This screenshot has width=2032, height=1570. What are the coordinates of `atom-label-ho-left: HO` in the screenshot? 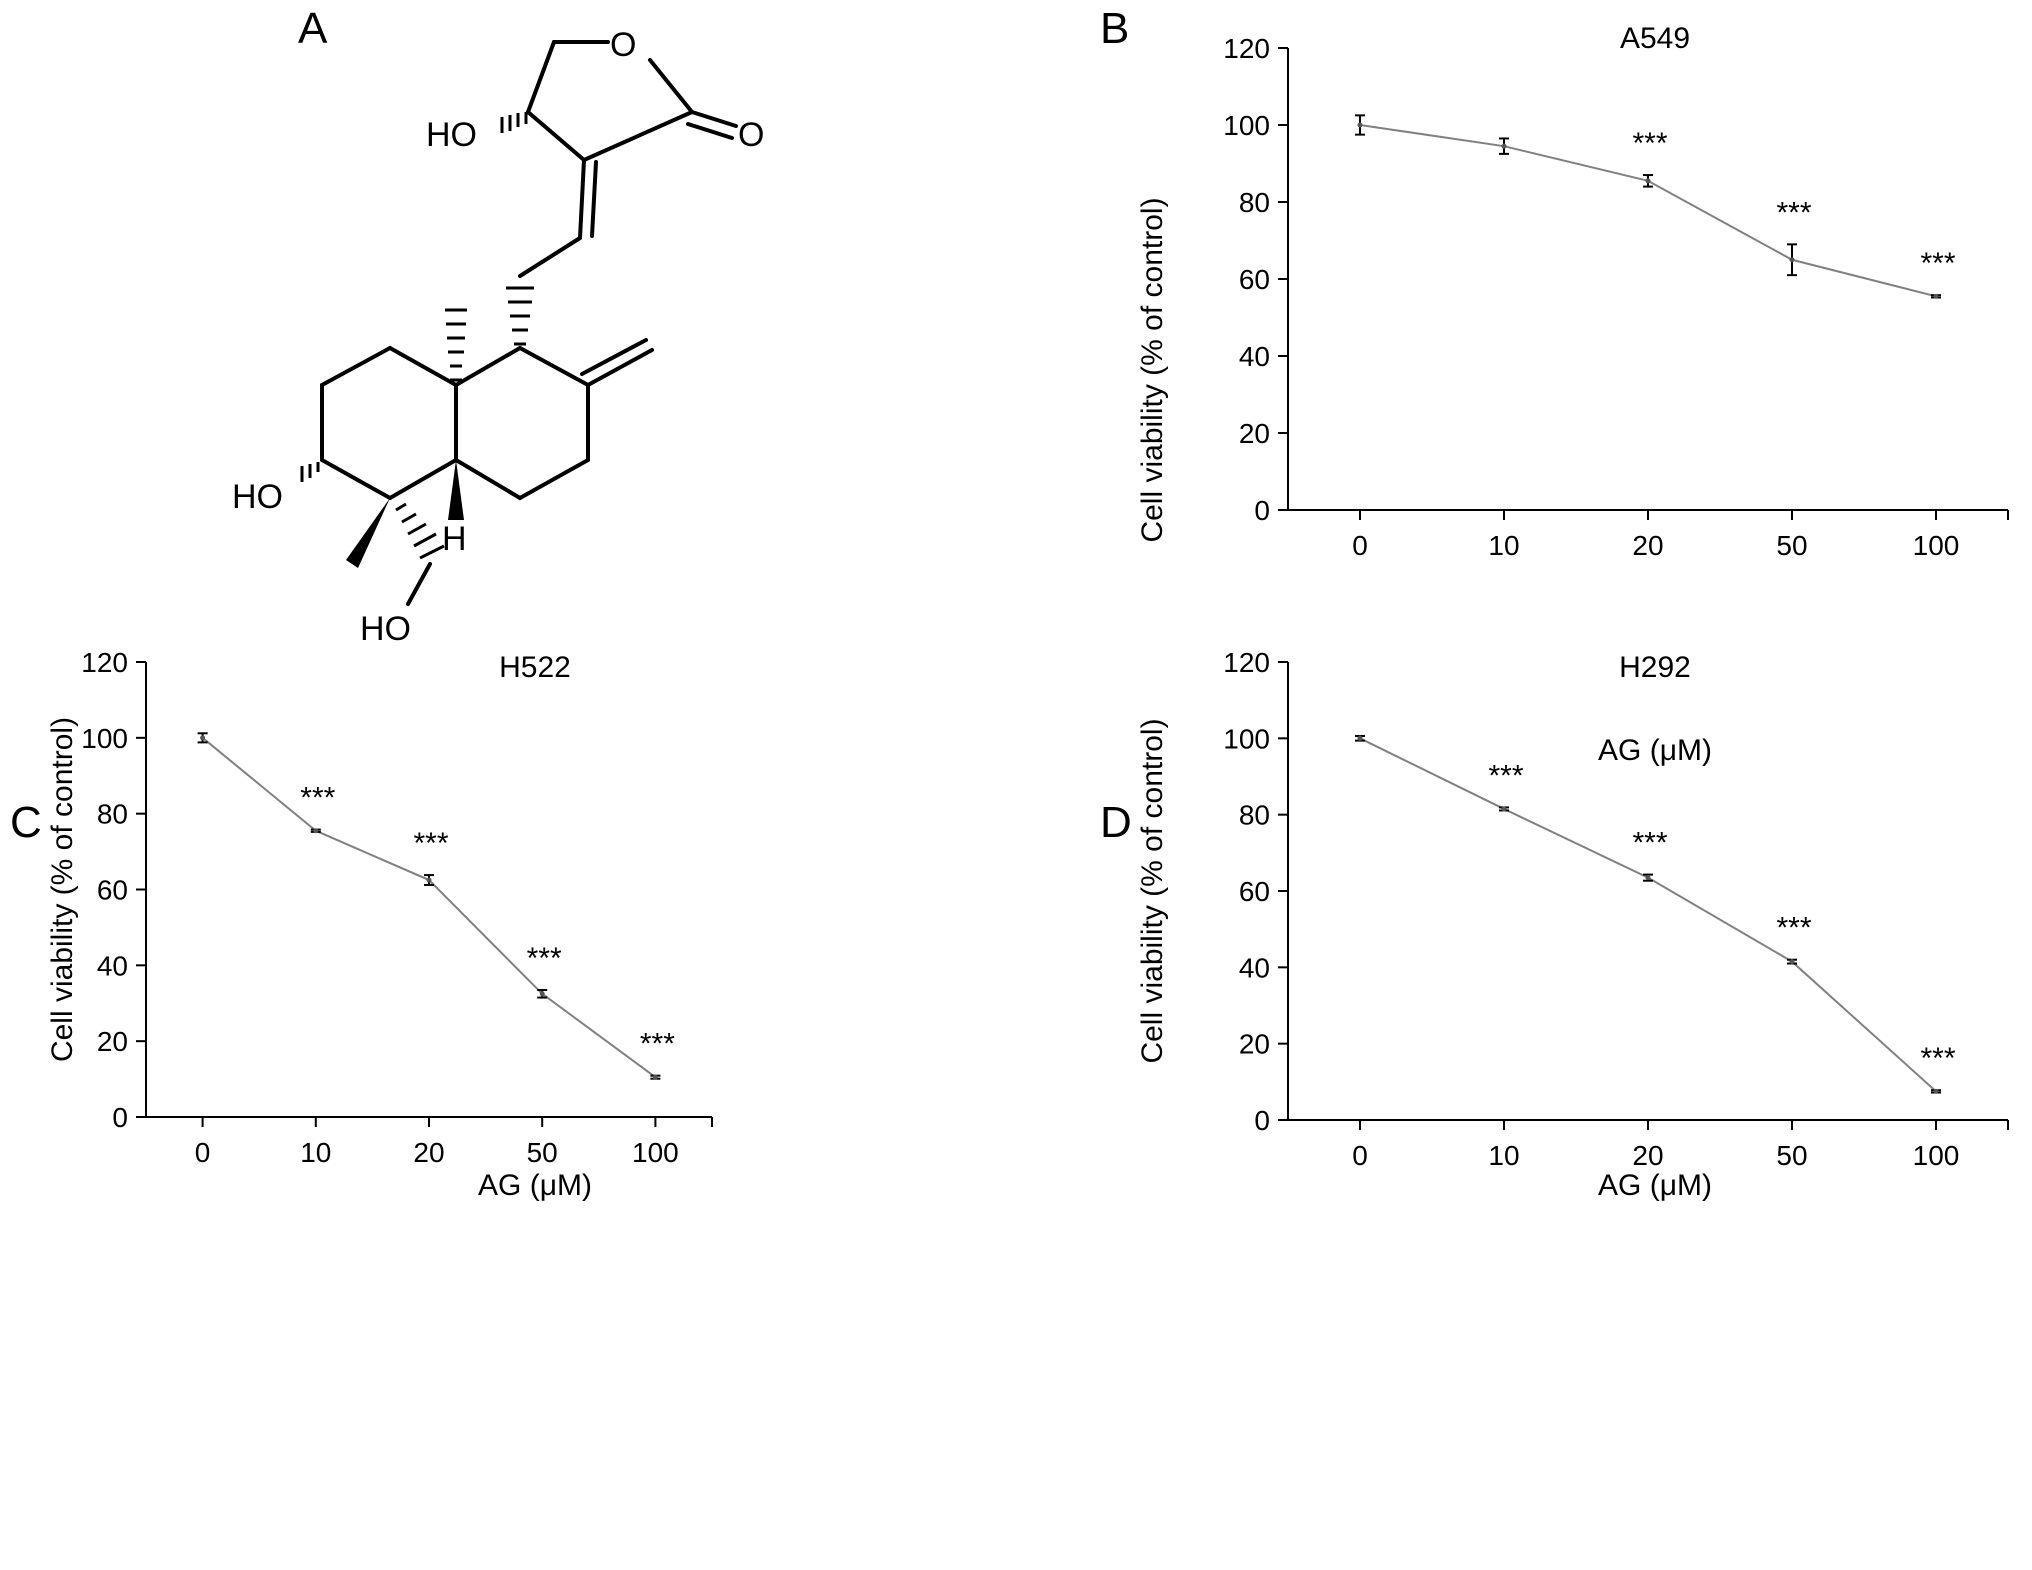 It's located at (257, 497).